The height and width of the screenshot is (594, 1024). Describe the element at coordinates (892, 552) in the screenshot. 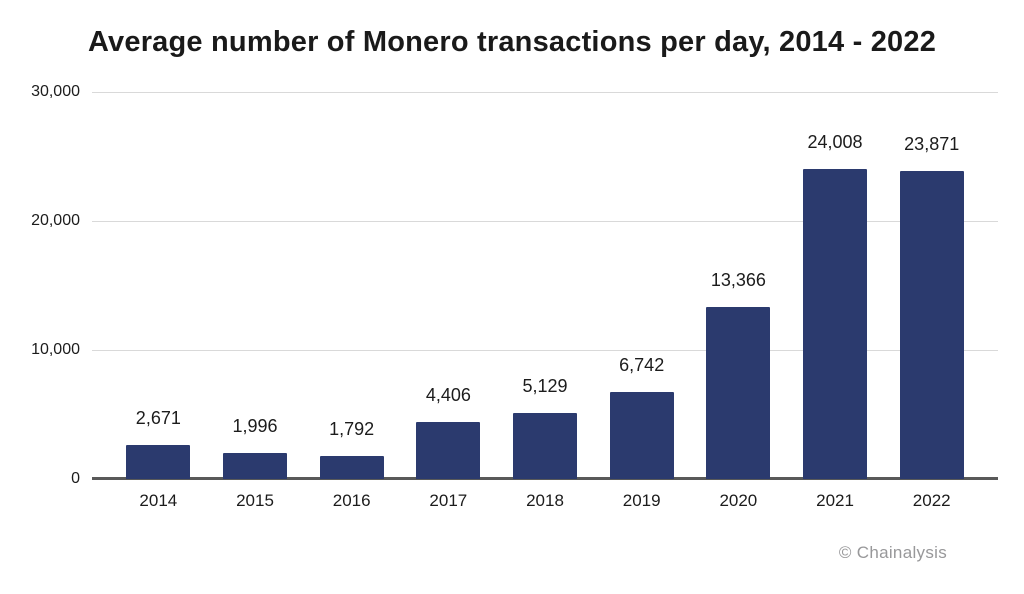

I see `chainalysis-credit: © Chainalysis` at that location.